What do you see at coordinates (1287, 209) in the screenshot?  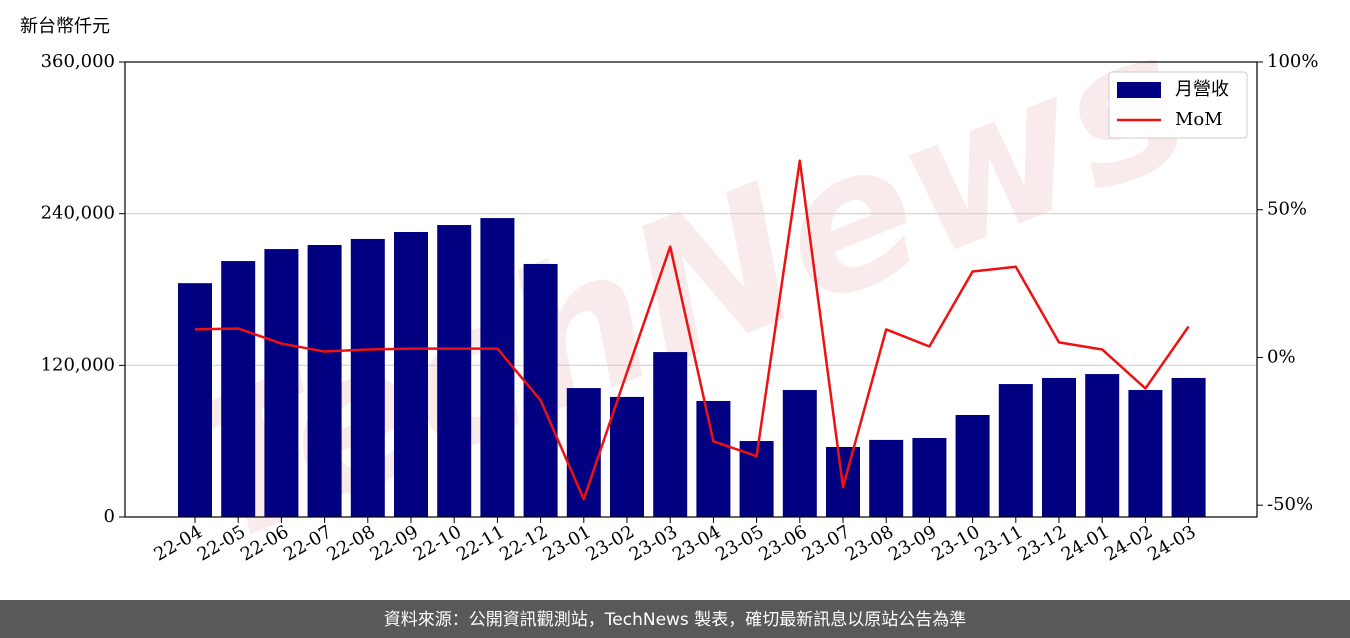 I see `y2-tick-label: 50%` at bounding box center [1287, 209].